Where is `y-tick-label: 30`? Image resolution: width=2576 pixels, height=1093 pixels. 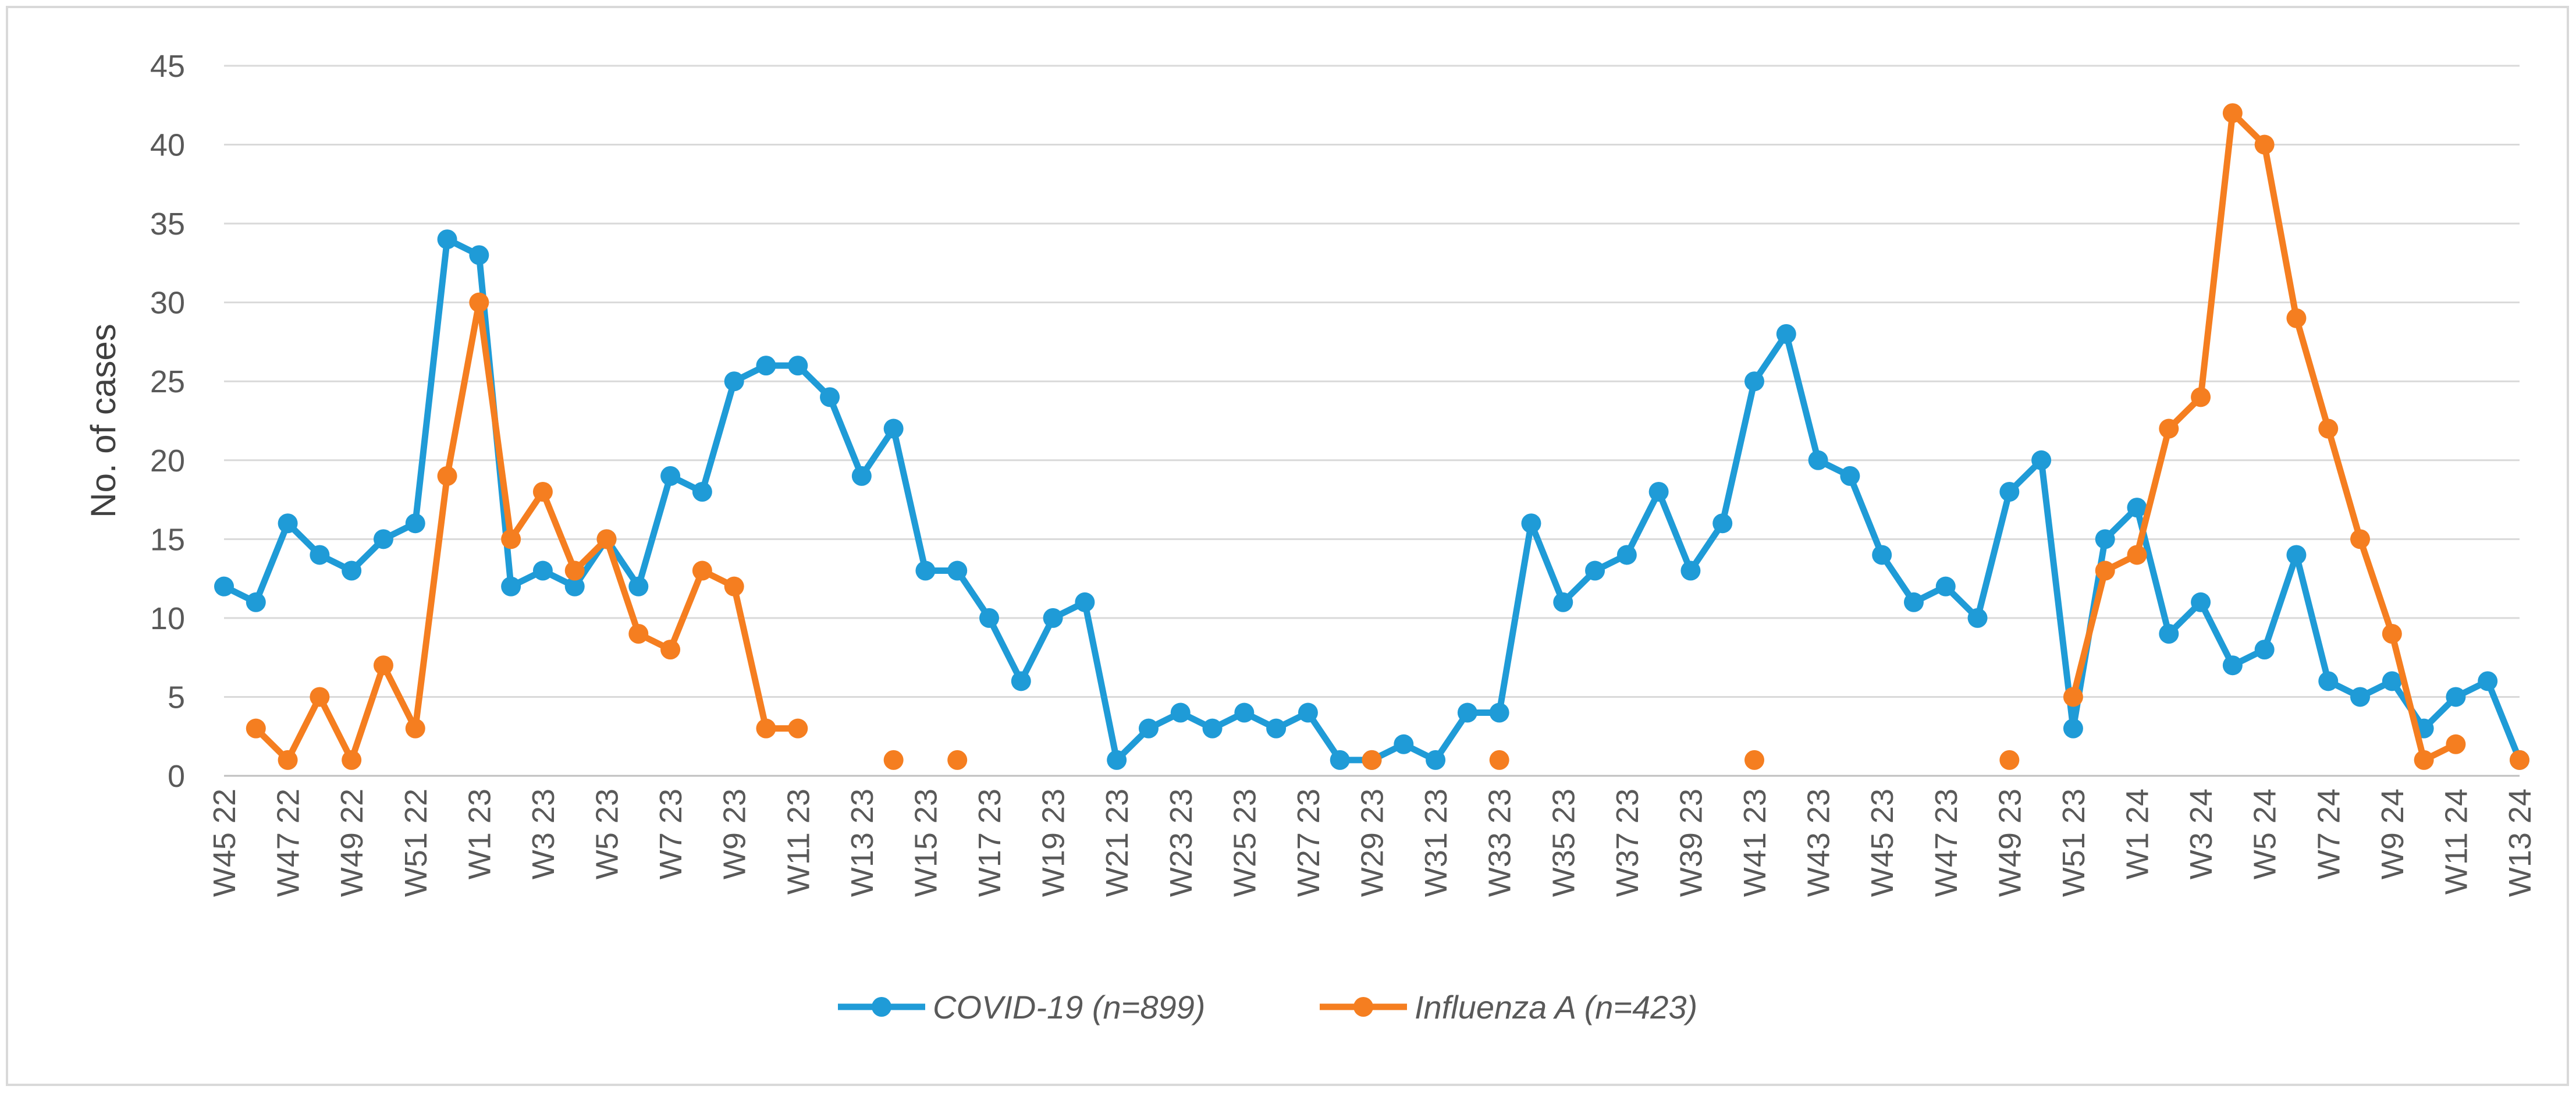
y-tick-label: 30 is located at coordinates (167, 303).